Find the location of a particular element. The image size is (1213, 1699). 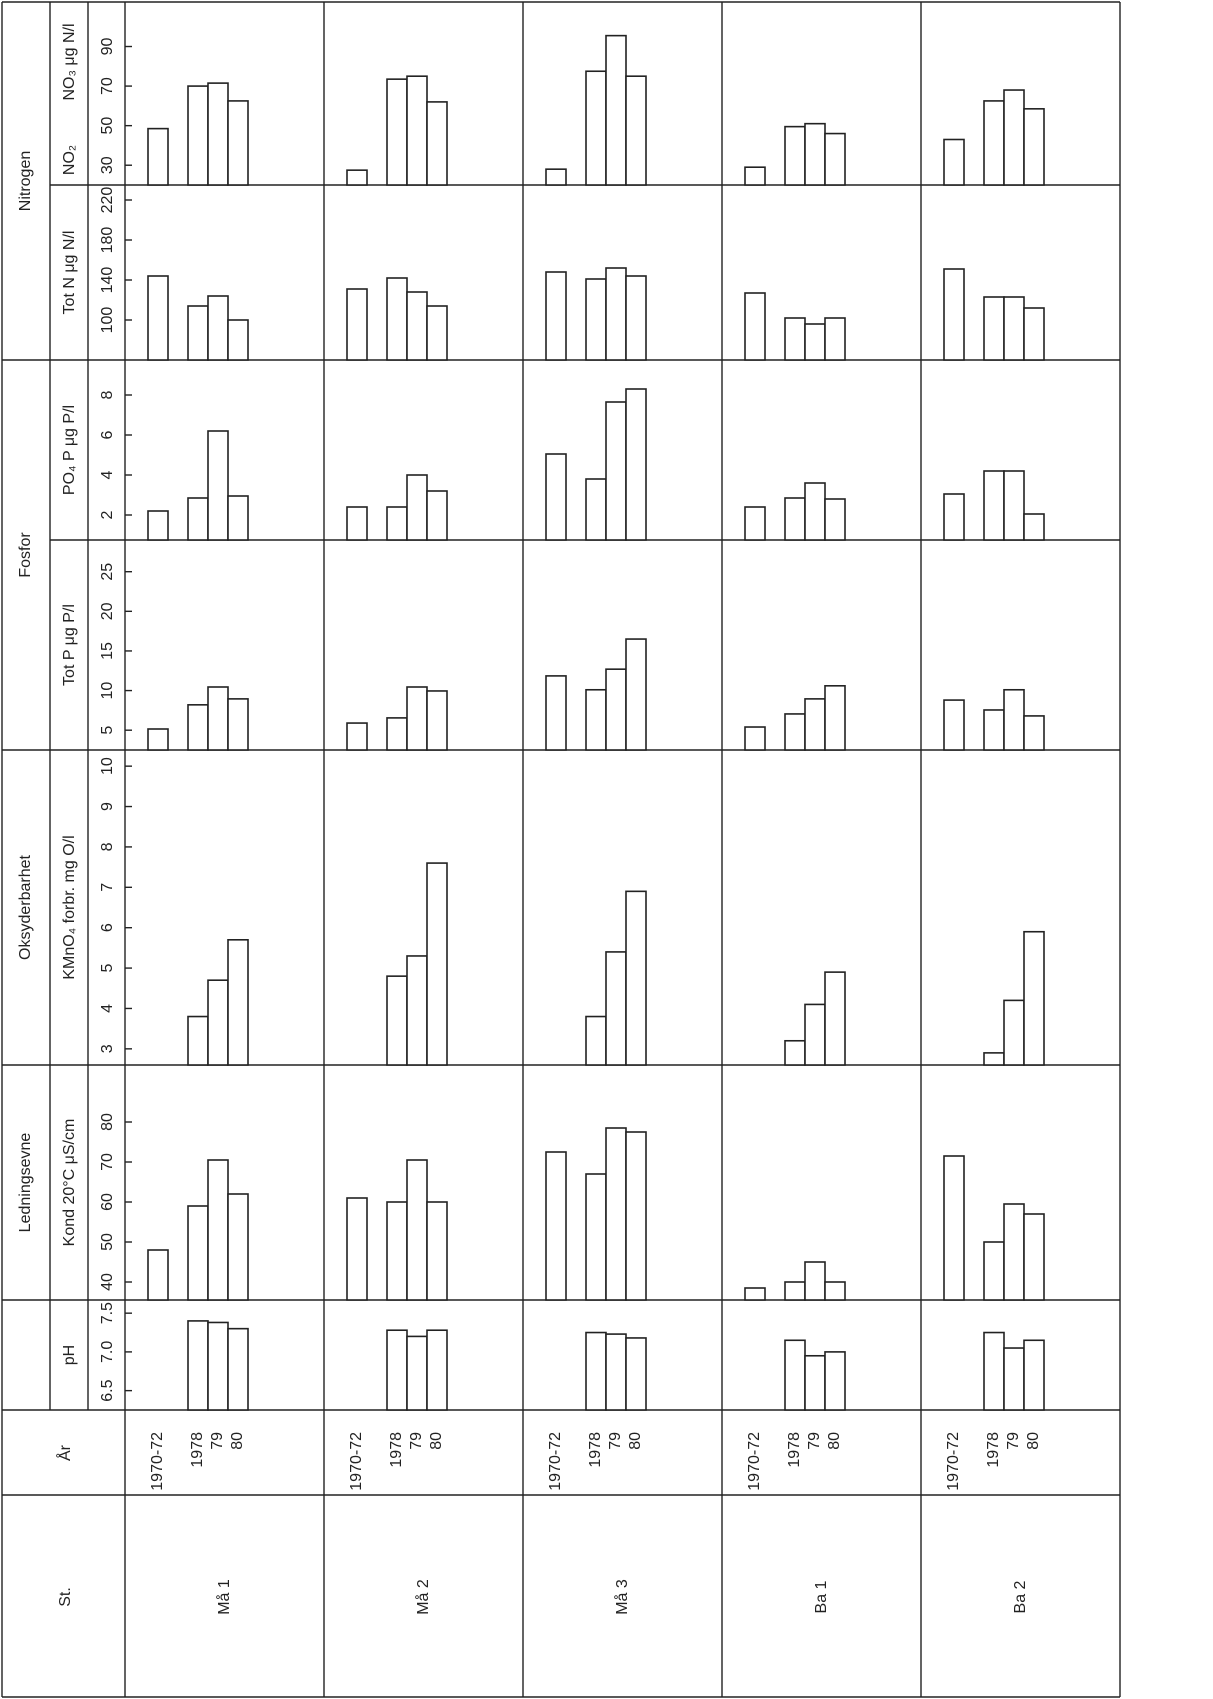

y-tick-label: 80 is located at coordinates (107, 1122).